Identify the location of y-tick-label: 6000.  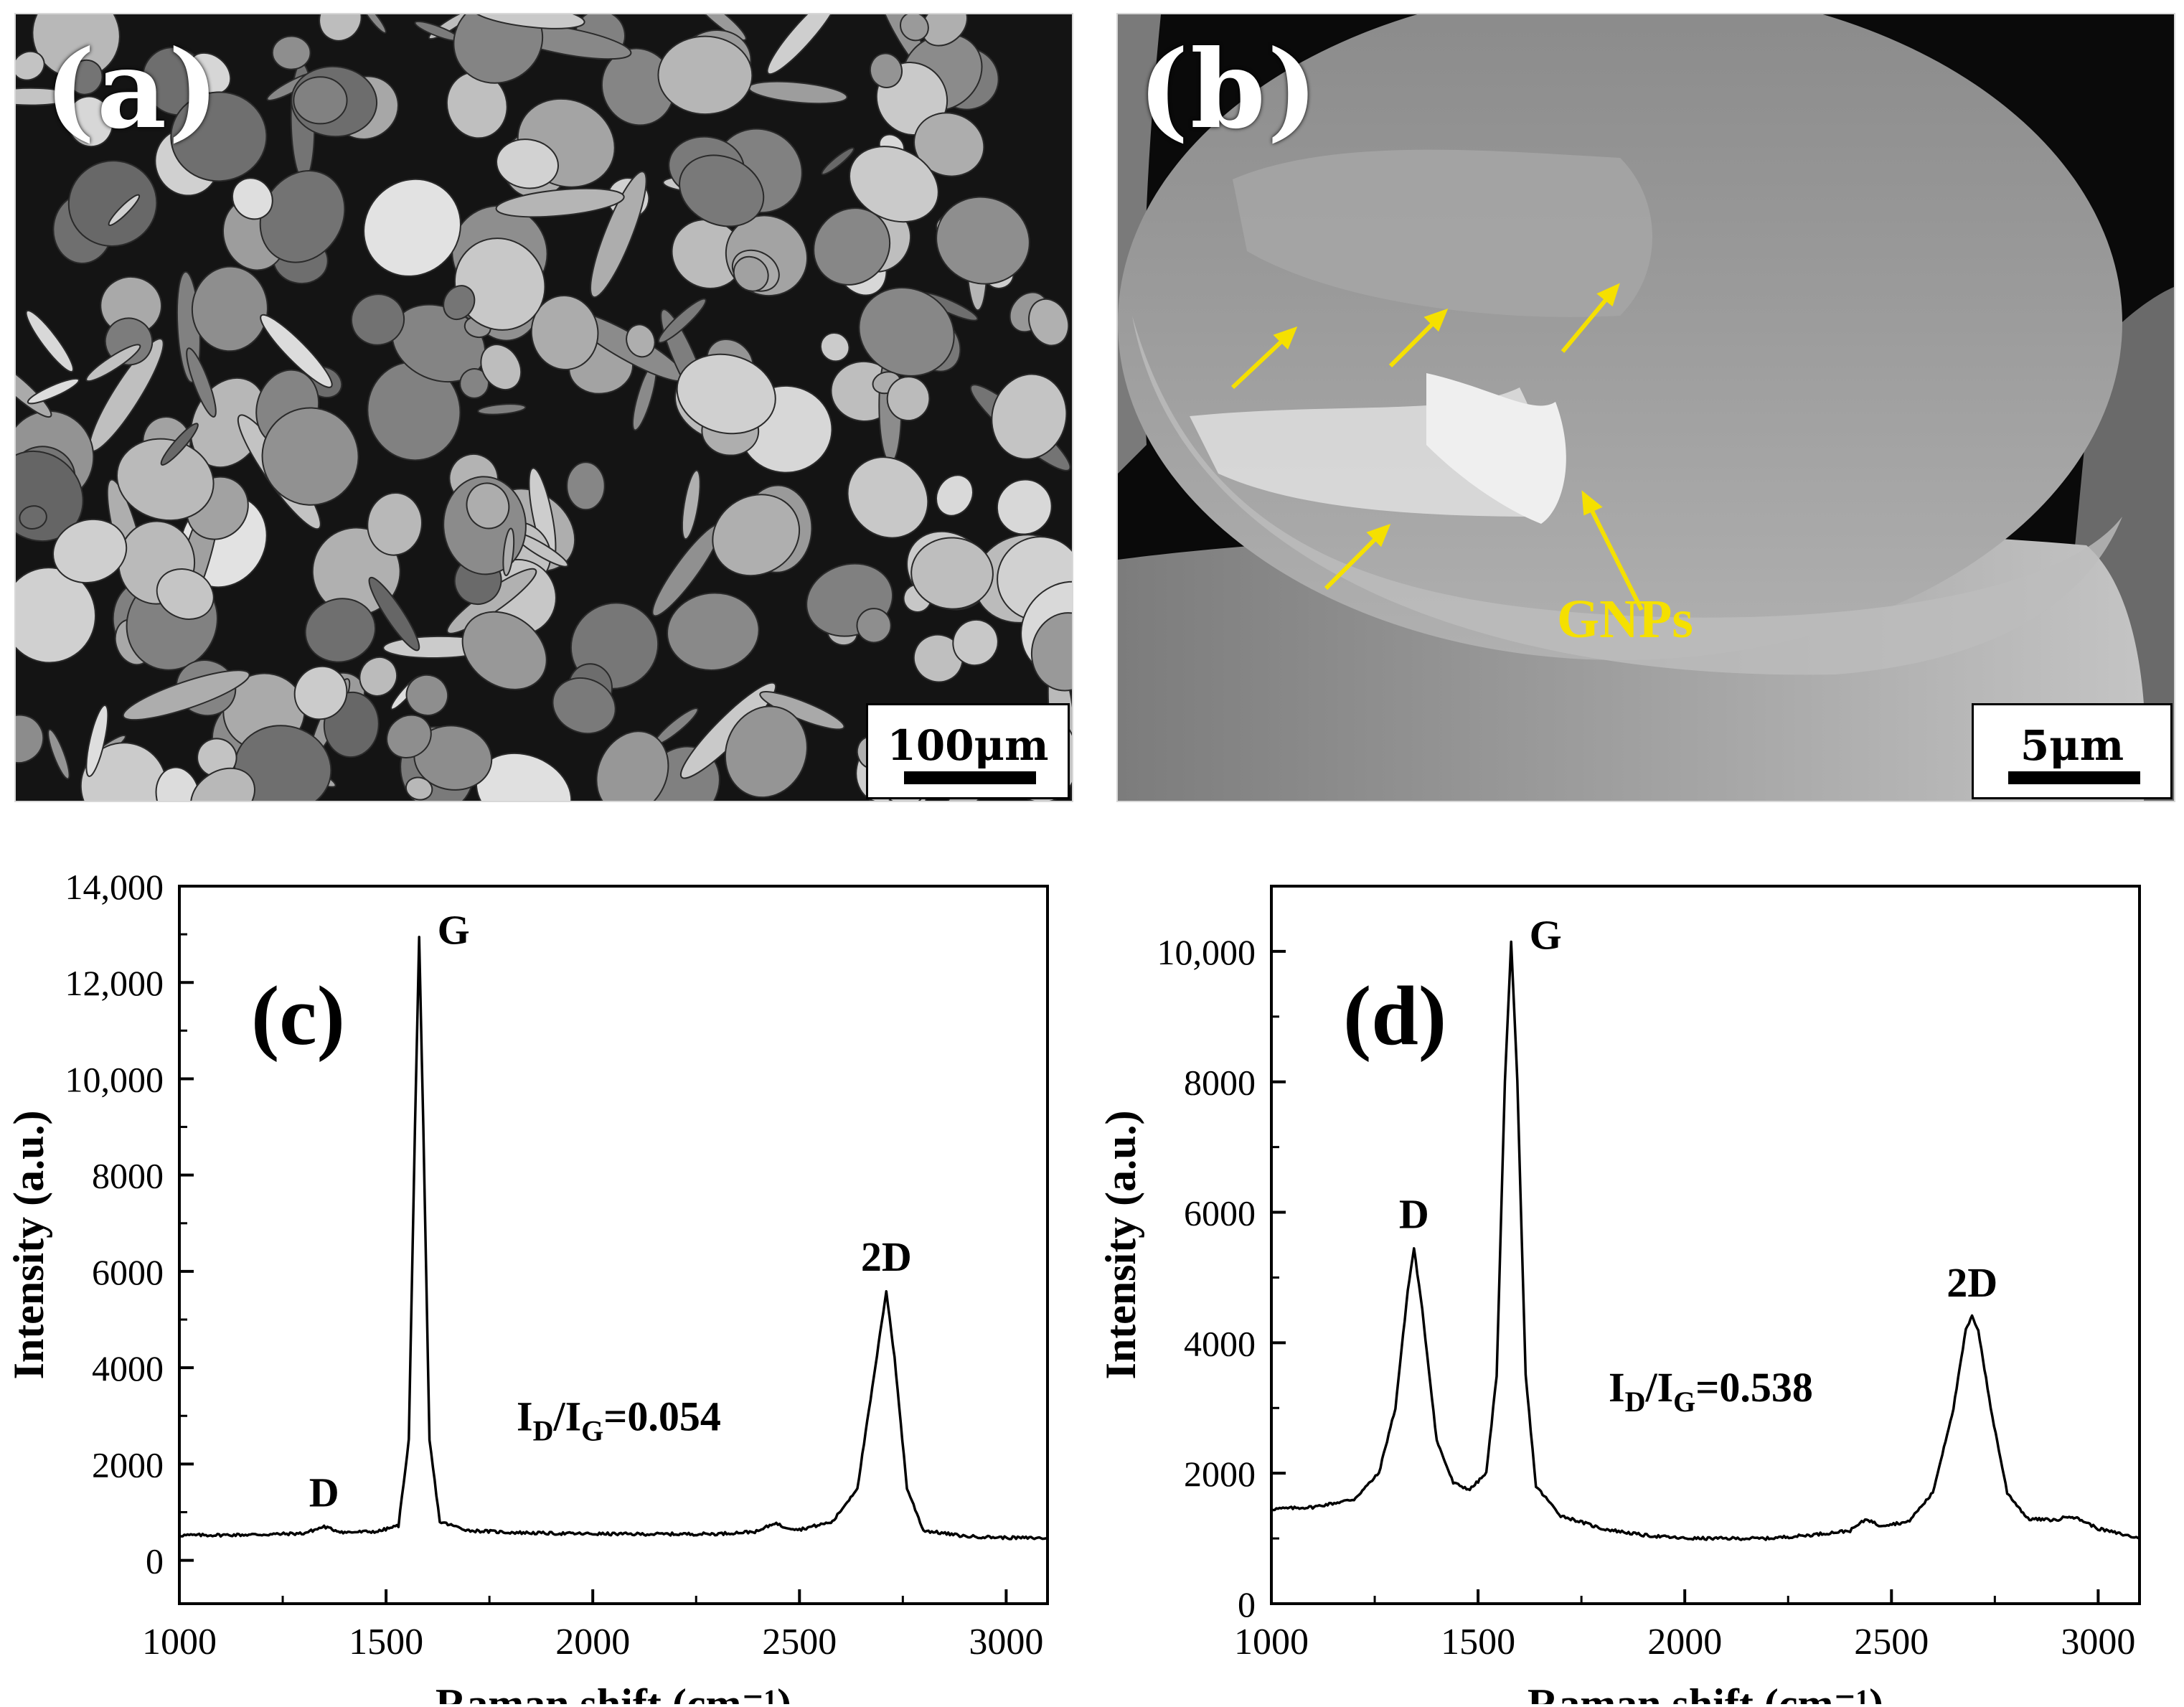
(128, 1272).